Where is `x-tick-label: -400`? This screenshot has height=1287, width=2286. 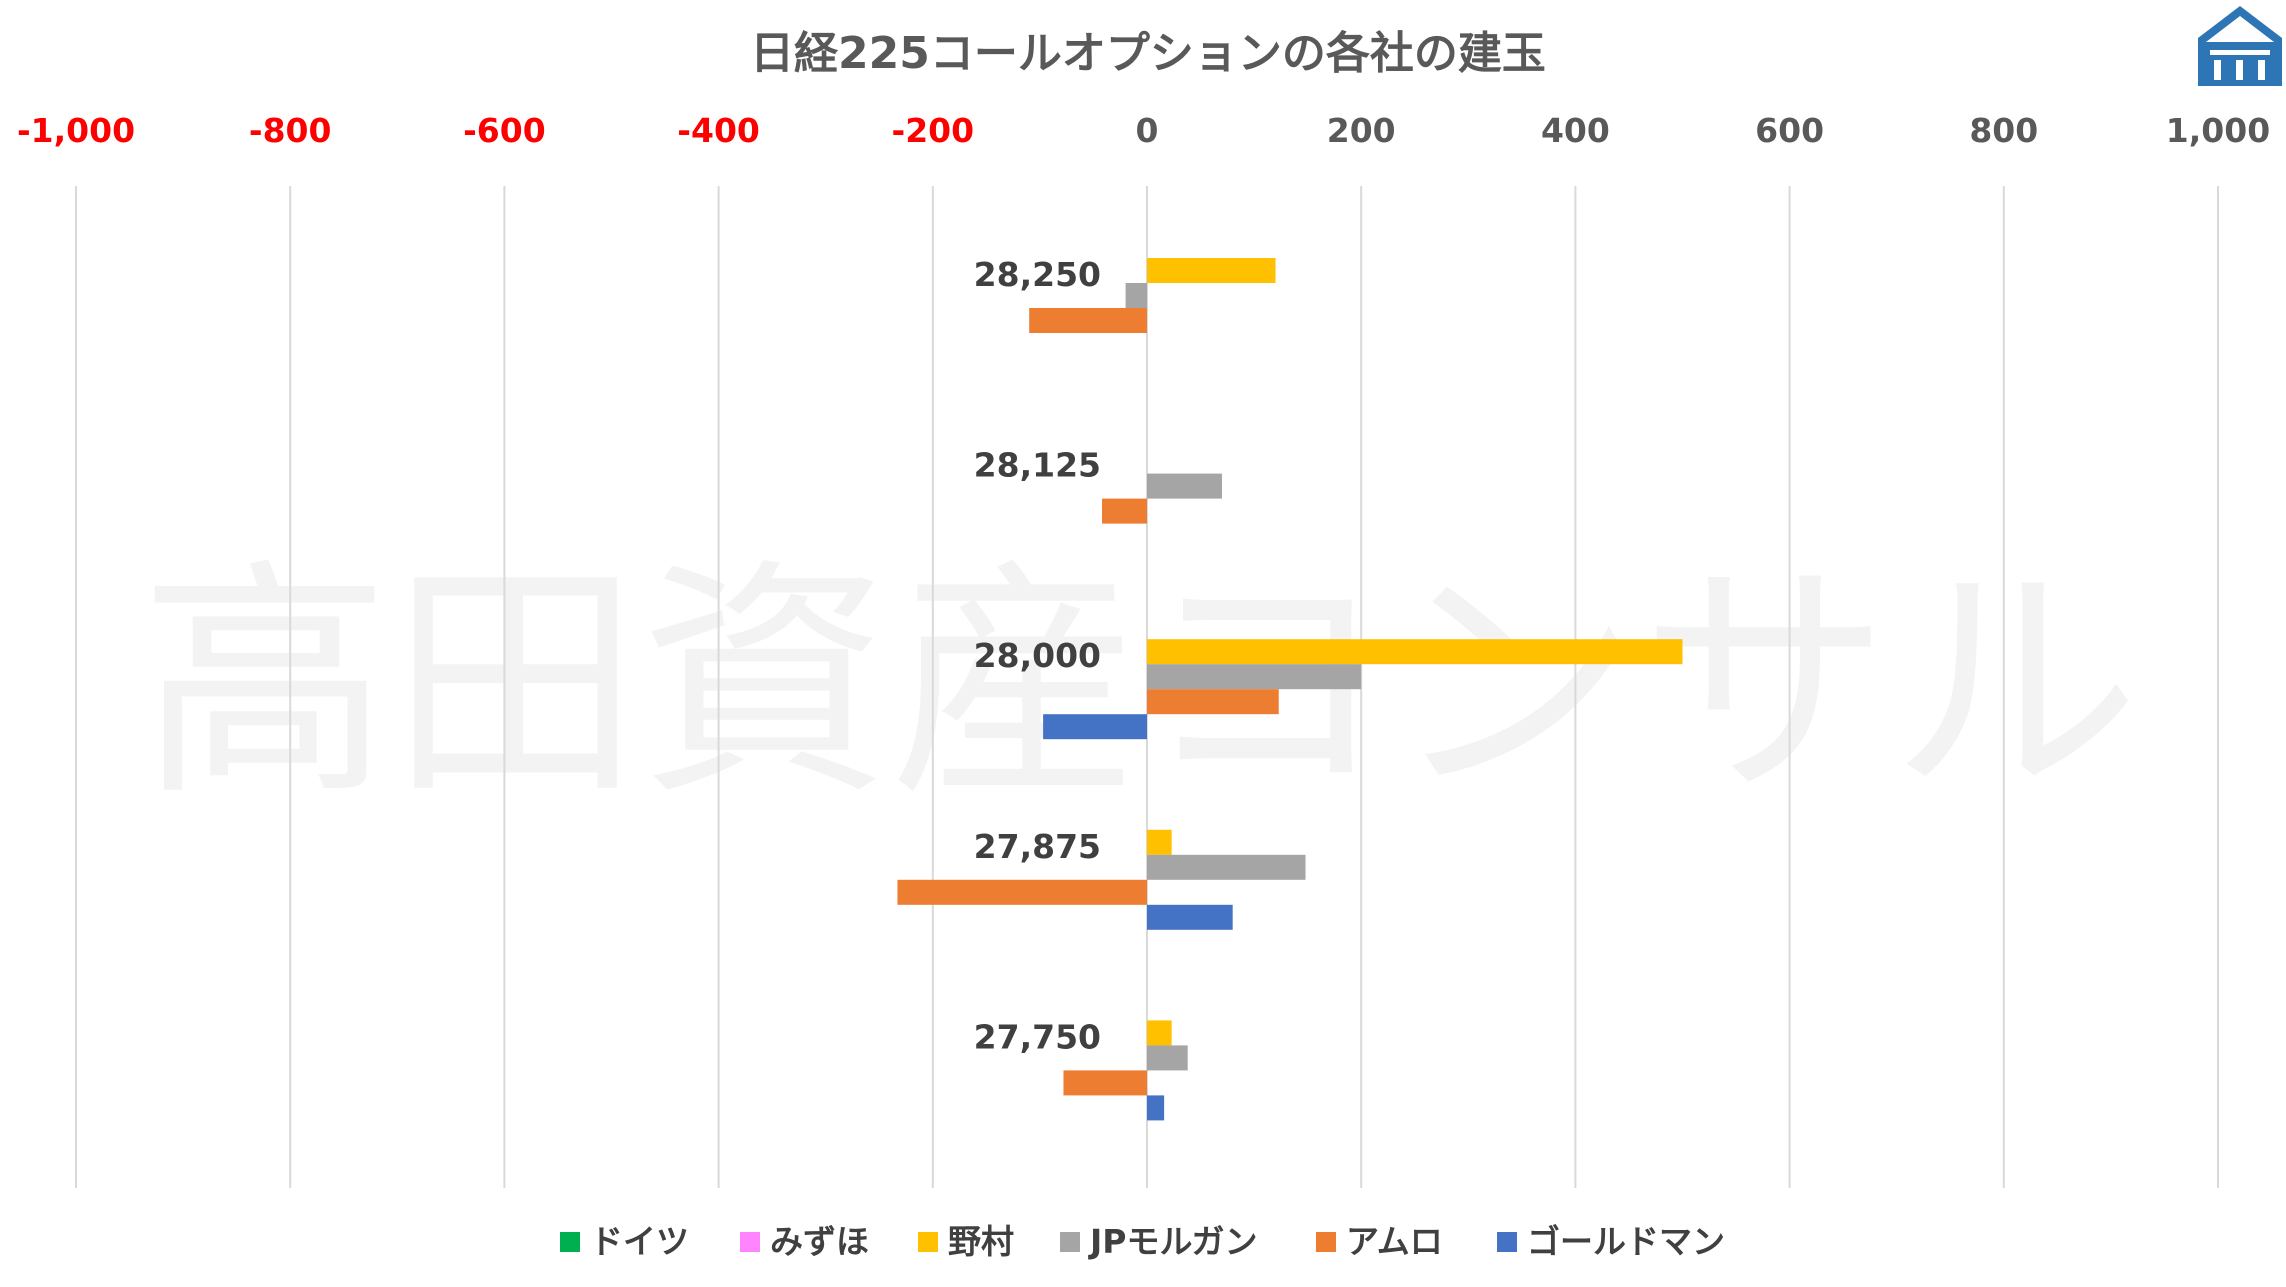 x-tick-label: -400 is located at coordinates (718, 130).